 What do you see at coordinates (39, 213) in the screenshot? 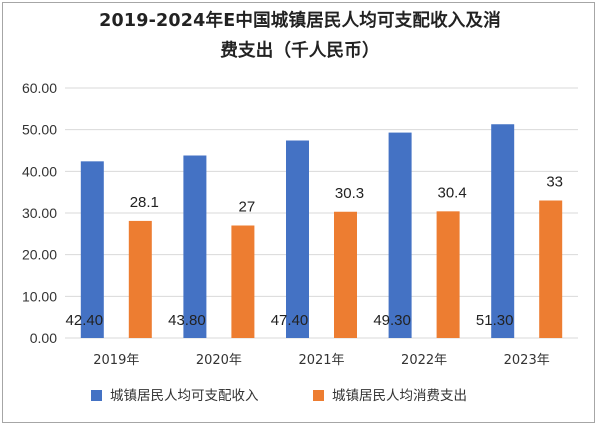
I see `y-tick-label: 30.00` at bounding box center [39, 213].